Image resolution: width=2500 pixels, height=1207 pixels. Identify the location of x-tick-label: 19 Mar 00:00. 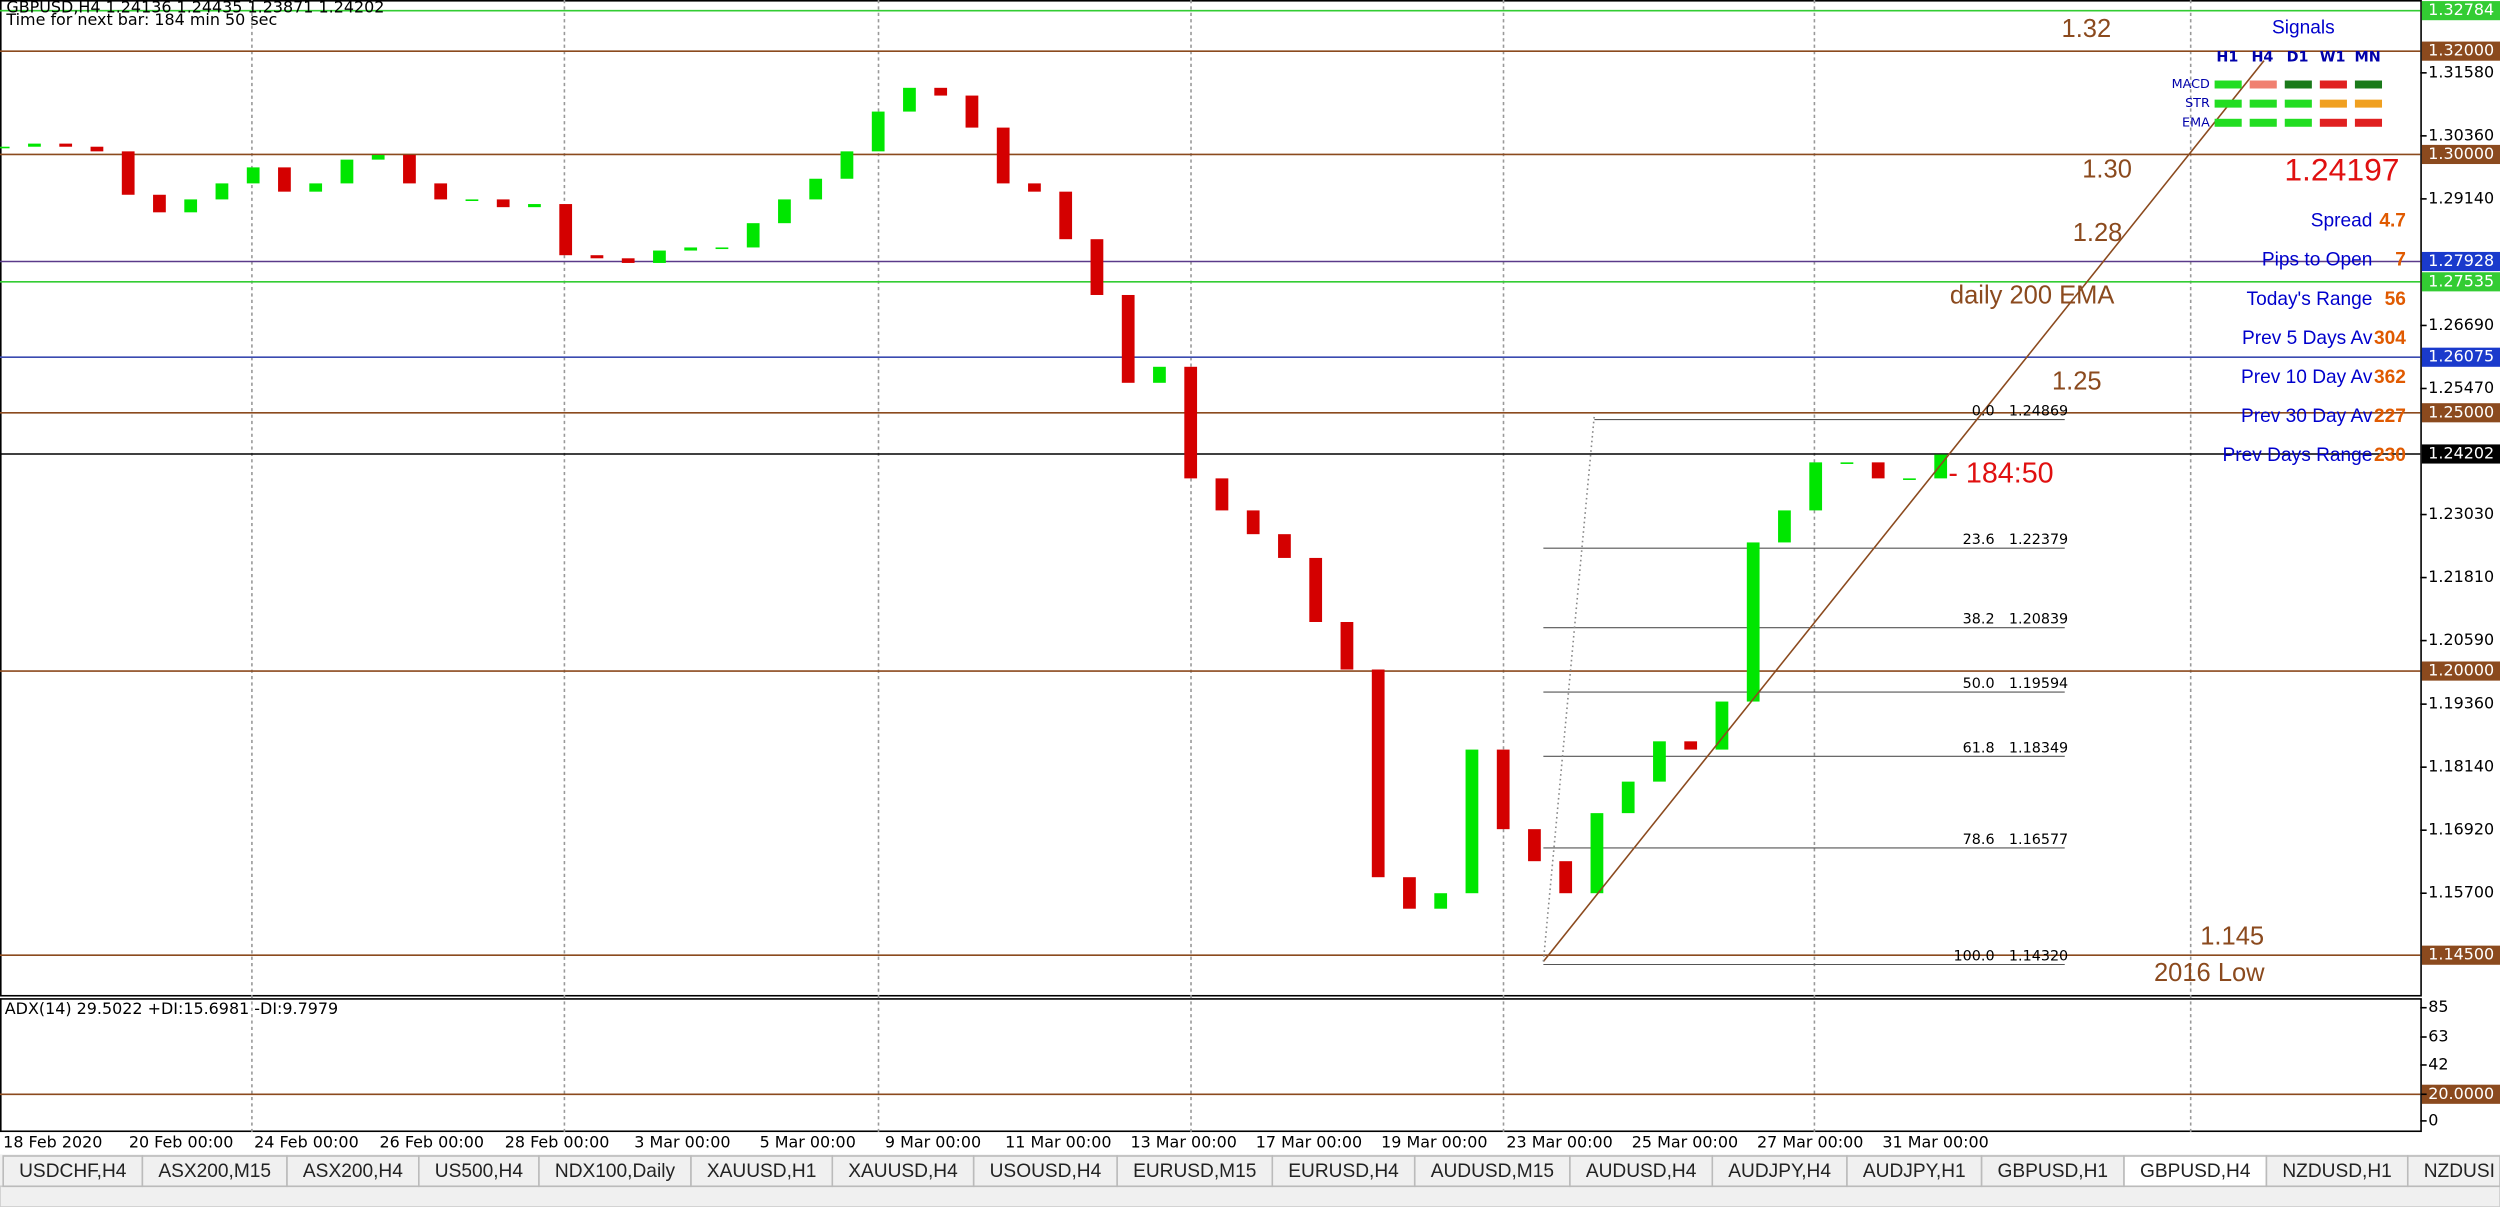
(1434, 1142).